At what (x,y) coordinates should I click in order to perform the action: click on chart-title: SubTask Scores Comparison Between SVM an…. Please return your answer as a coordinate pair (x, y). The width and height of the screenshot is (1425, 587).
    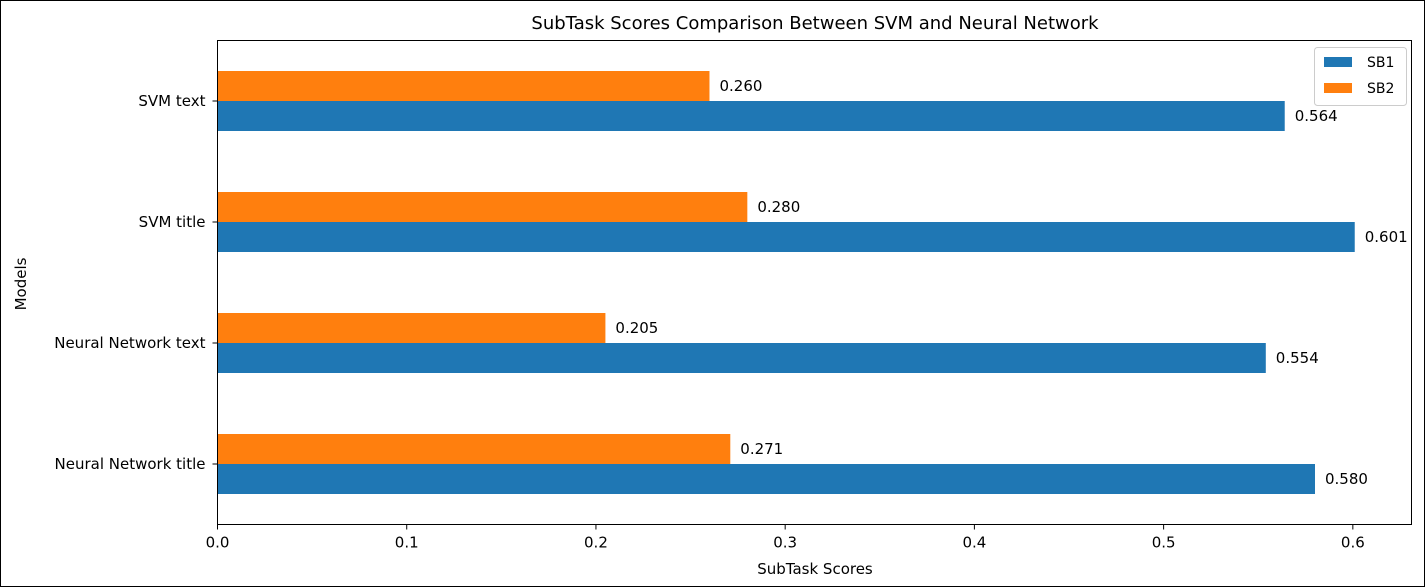
    Looking at the image, I should click on (815, 23).